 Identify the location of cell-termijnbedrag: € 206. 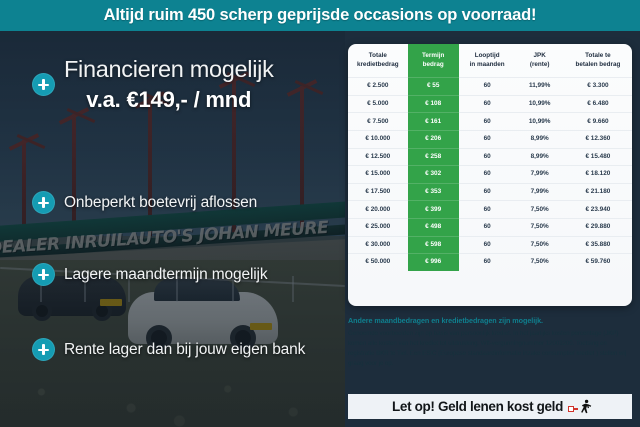
(433, 139).